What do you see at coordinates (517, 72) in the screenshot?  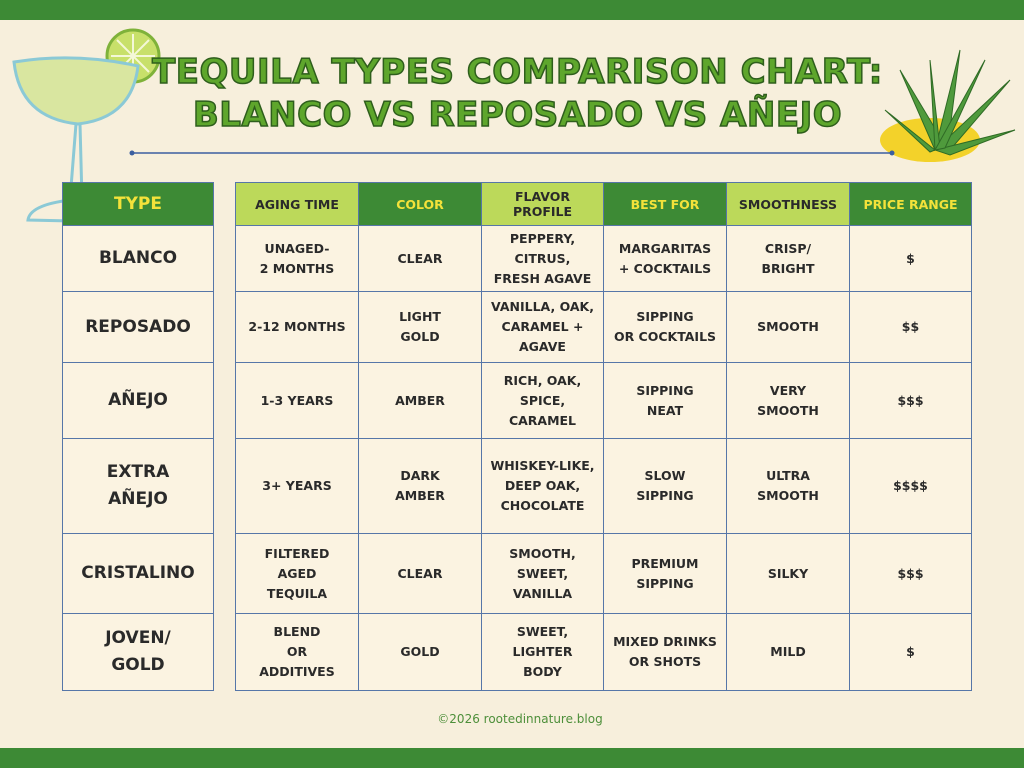 I see `title-line: TEQUILA TYPES COMPARISON CHART:` at bounding box center [517, 72].